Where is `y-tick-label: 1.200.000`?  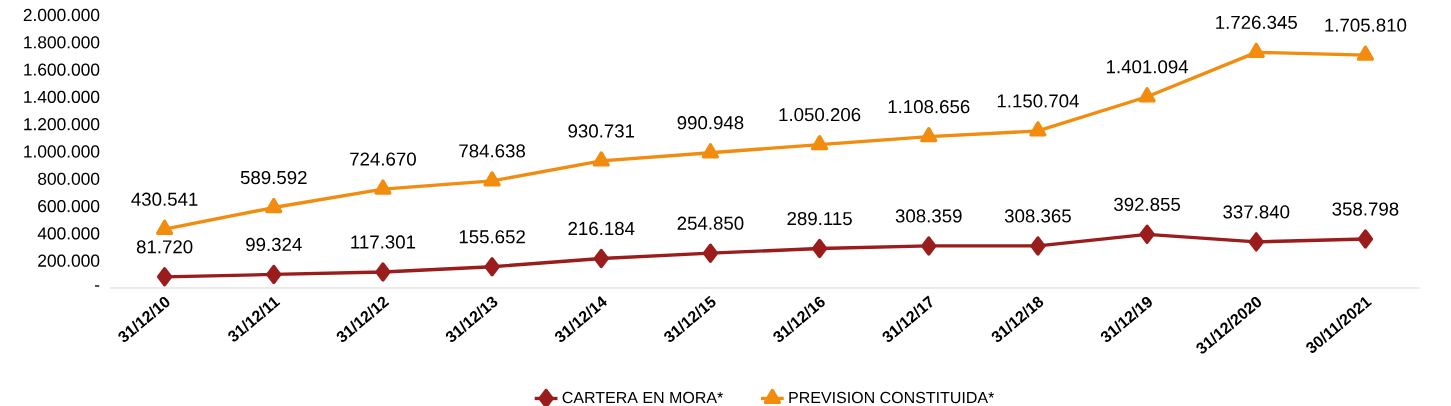
y-tick-label: 1.200.000 is located at coordinates (62, 124).